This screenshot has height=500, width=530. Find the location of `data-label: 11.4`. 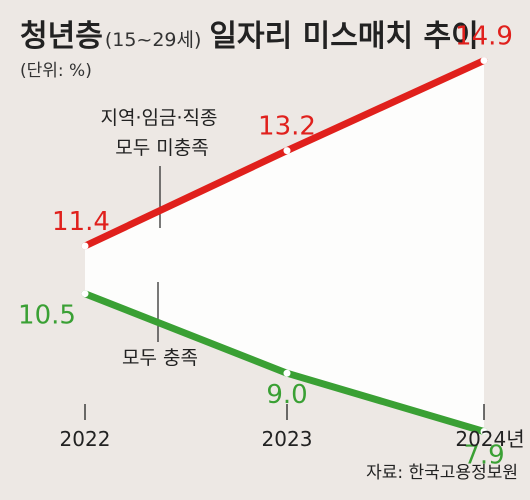

data-label: 11.4 is located at coordinates (81, 222).